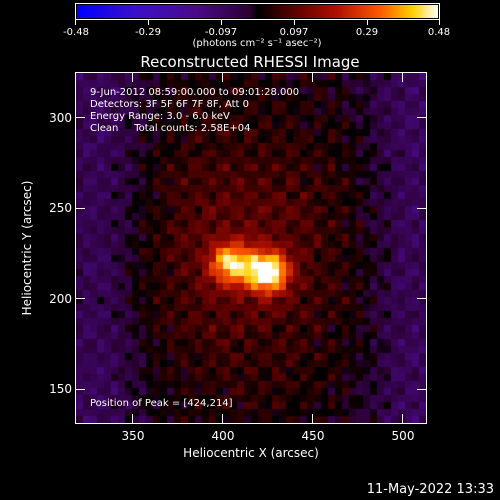  I want to click on colorbar-tick-label: 0.29, so click(367, 32).